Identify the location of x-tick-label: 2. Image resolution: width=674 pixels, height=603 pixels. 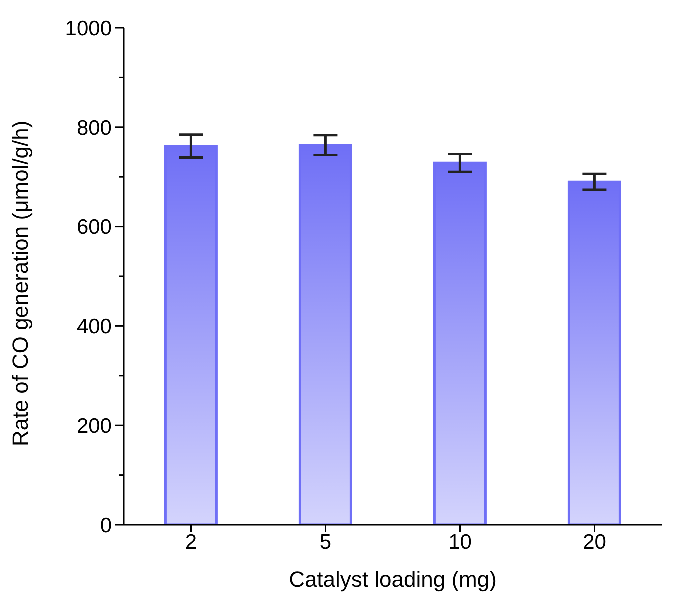
(191, 542).